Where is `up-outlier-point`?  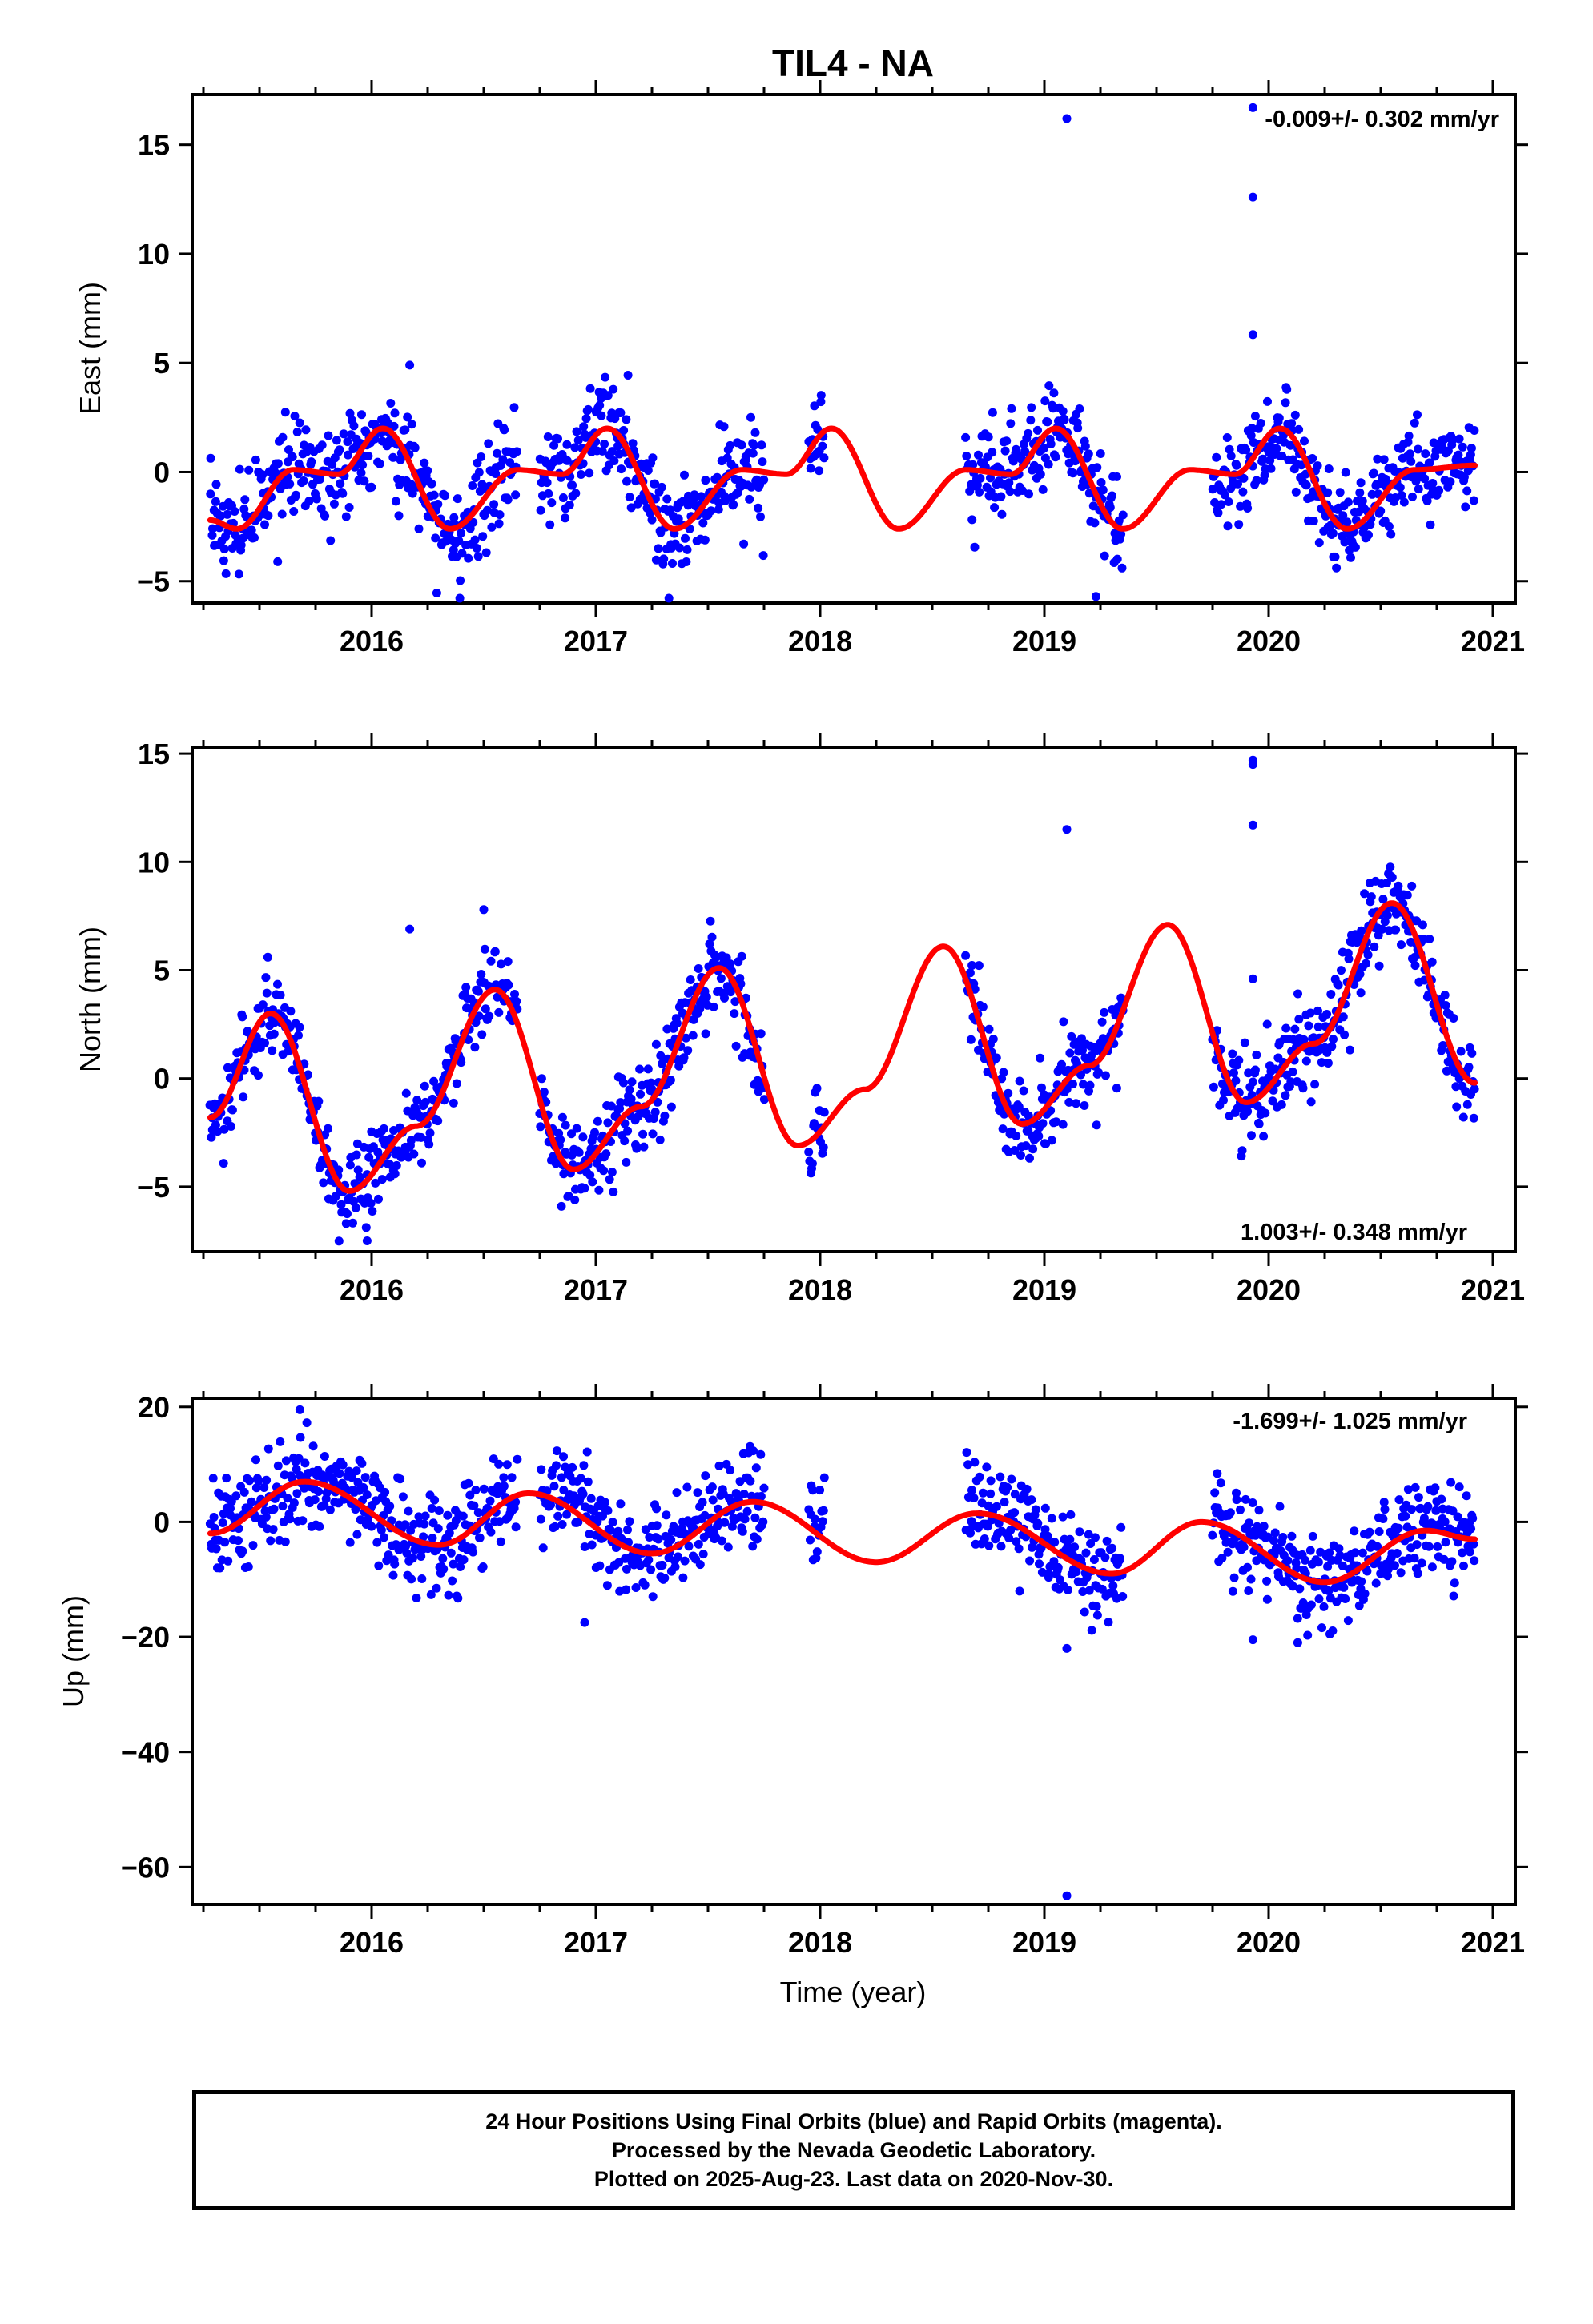 up-outlier-point is located at coordinates (1297, 1642).